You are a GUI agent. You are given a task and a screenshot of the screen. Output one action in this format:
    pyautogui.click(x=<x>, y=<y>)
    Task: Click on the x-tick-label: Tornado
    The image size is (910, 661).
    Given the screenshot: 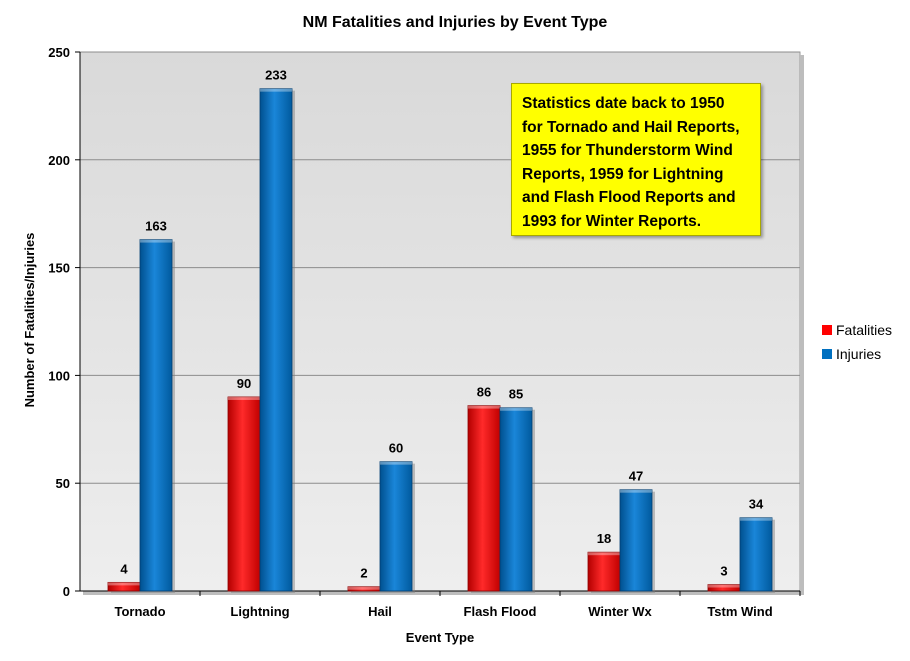 What is the action you would take?
    pyautogui.click(x=139, y=611)
    